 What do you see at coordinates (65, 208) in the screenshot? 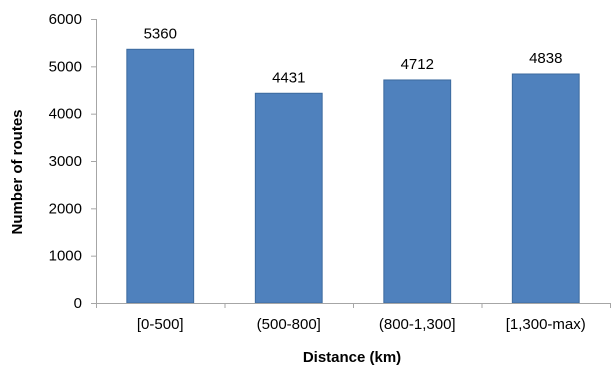
I see `y-tick-label: 2000` at bounding box center [65, 208].